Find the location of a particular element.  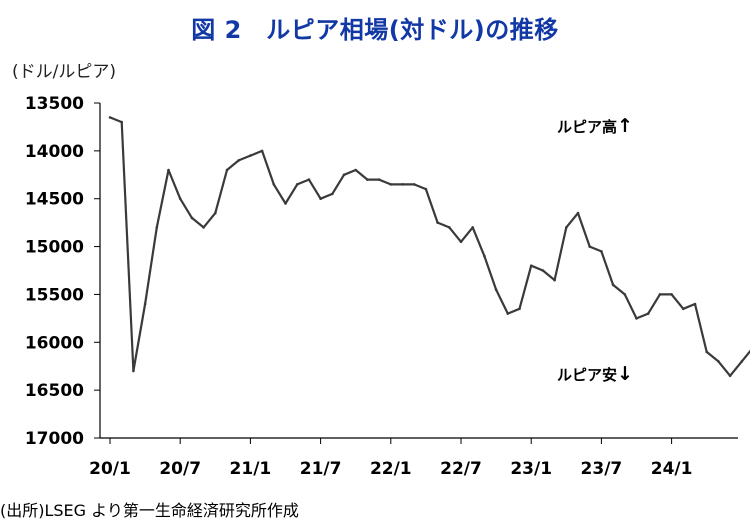

y-tick-label: 16500 is located at coordinates (54, 391).